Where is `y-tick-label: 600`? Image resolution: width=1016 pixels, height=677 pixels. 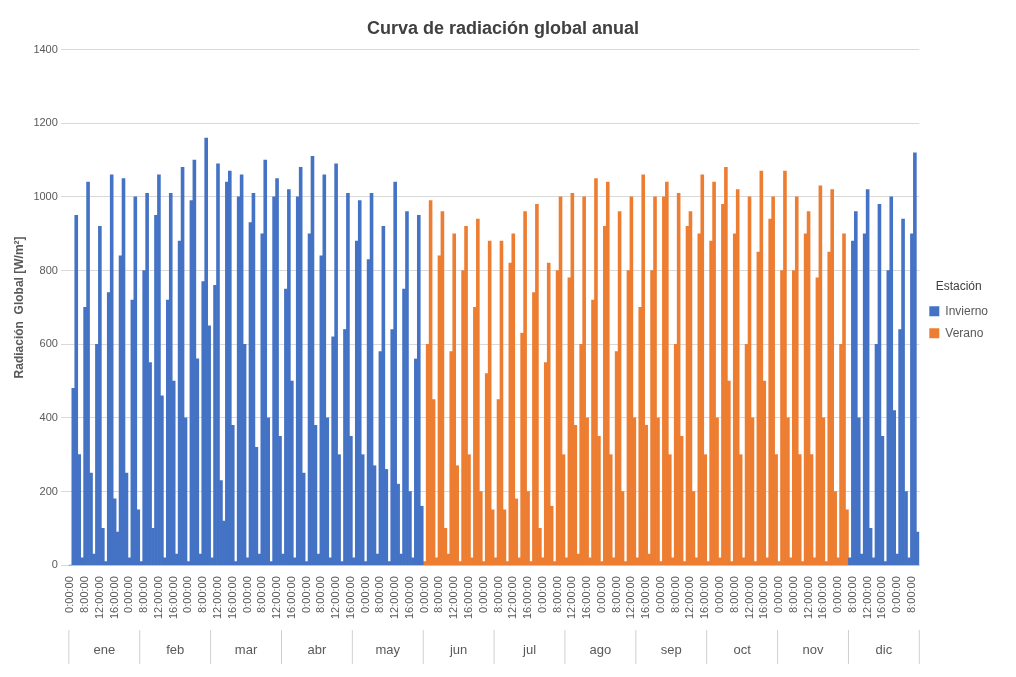 y-tick-label: 600 is located at coordinates (48, 343).